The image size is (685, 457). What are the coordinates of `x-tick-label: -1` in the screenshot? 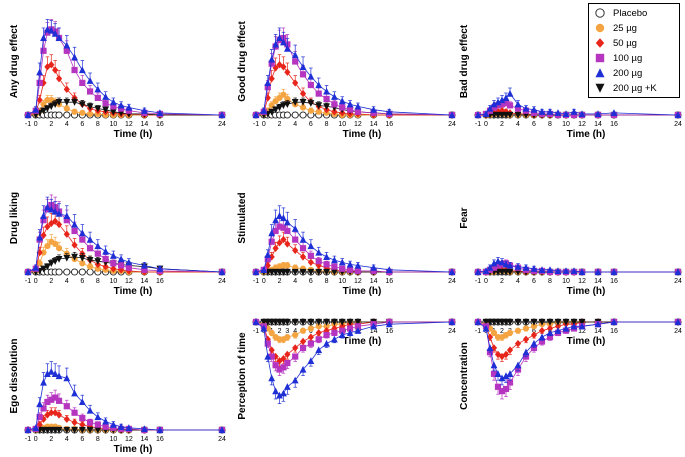 It's located at (28, 439).